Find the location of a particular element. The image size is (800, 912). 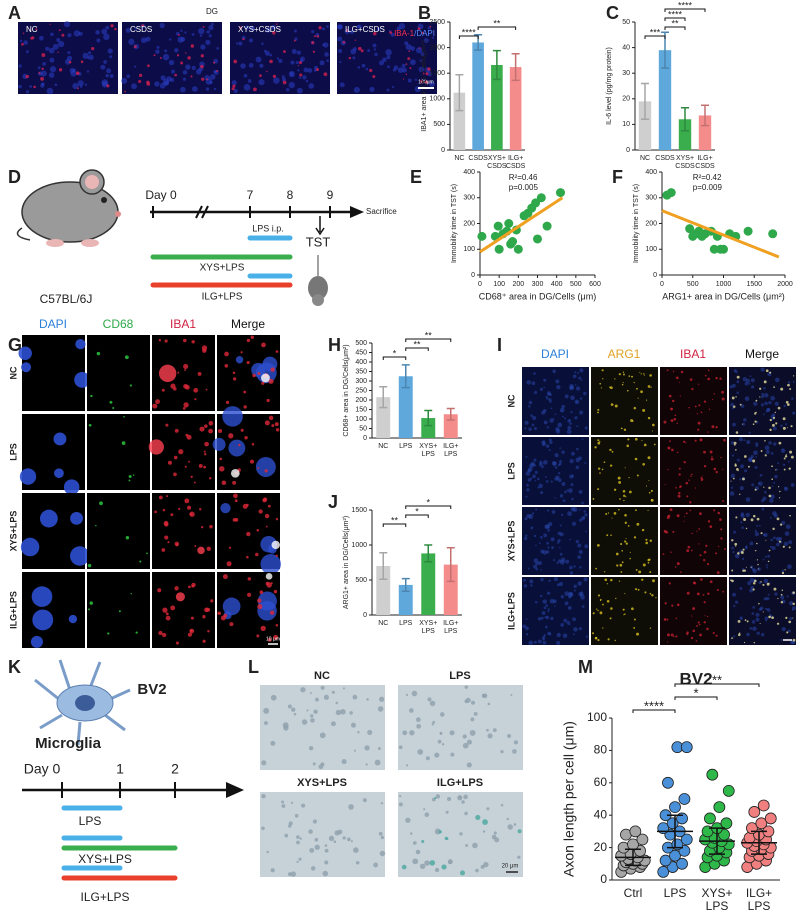

scatter-point is located at coordinates (714, 249).